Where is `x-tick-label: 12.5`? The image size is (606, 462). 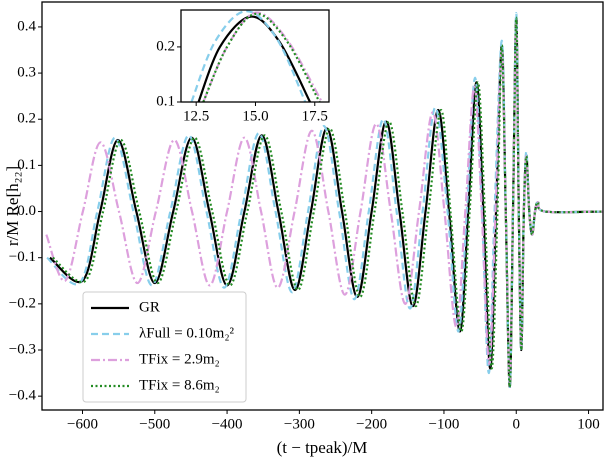
x-tick-label: 12.5 is located at coordinates (196, 116).